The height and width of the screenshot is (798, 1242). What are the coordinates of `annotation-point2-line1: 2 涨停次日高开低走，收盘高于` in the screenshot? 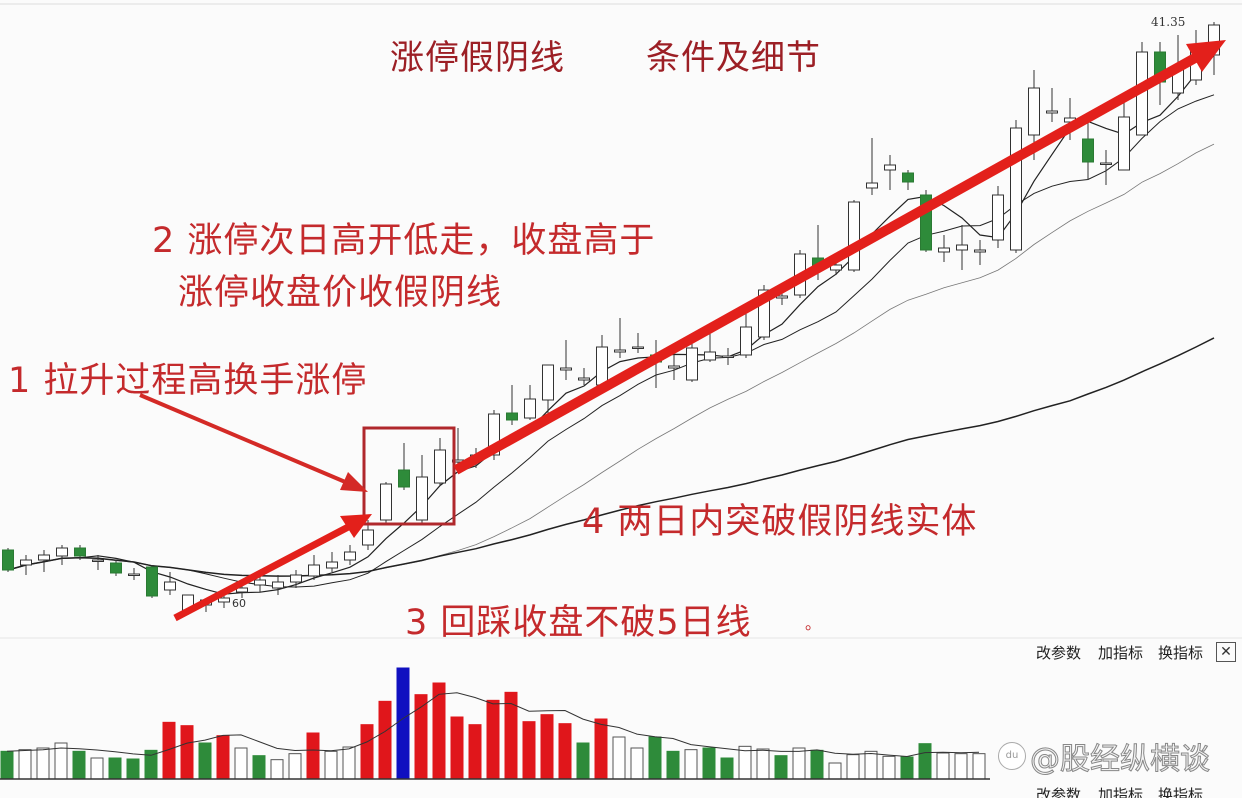 It's located at (404, 241).